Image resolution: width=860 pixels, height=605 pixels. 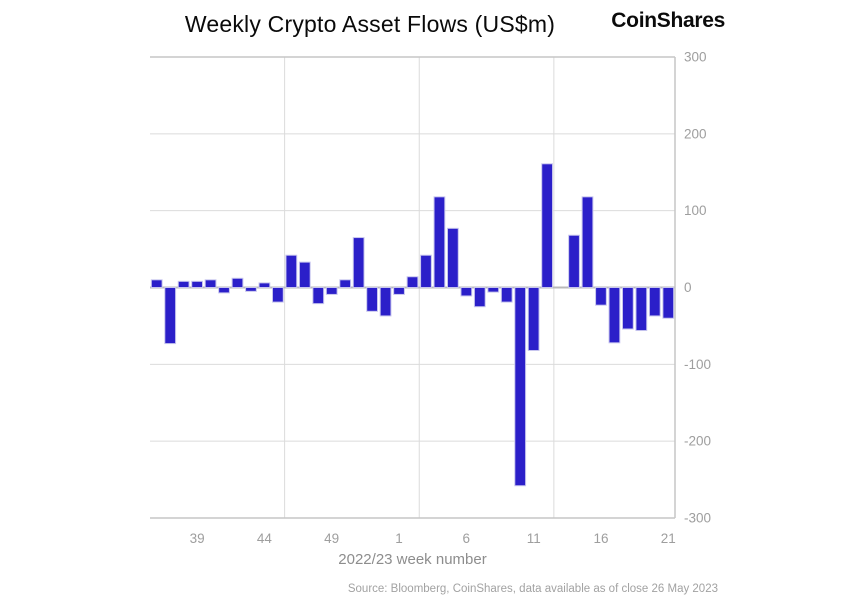 What do you see at coordinates (697, 441) in the screenshot?
I see `y-tick-label: -200` at bounding box center [697, 441].